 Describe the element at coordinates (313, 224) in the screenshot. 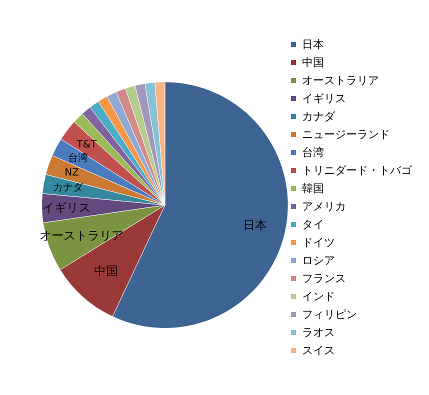

I see `legend-label: タイ` at that location.